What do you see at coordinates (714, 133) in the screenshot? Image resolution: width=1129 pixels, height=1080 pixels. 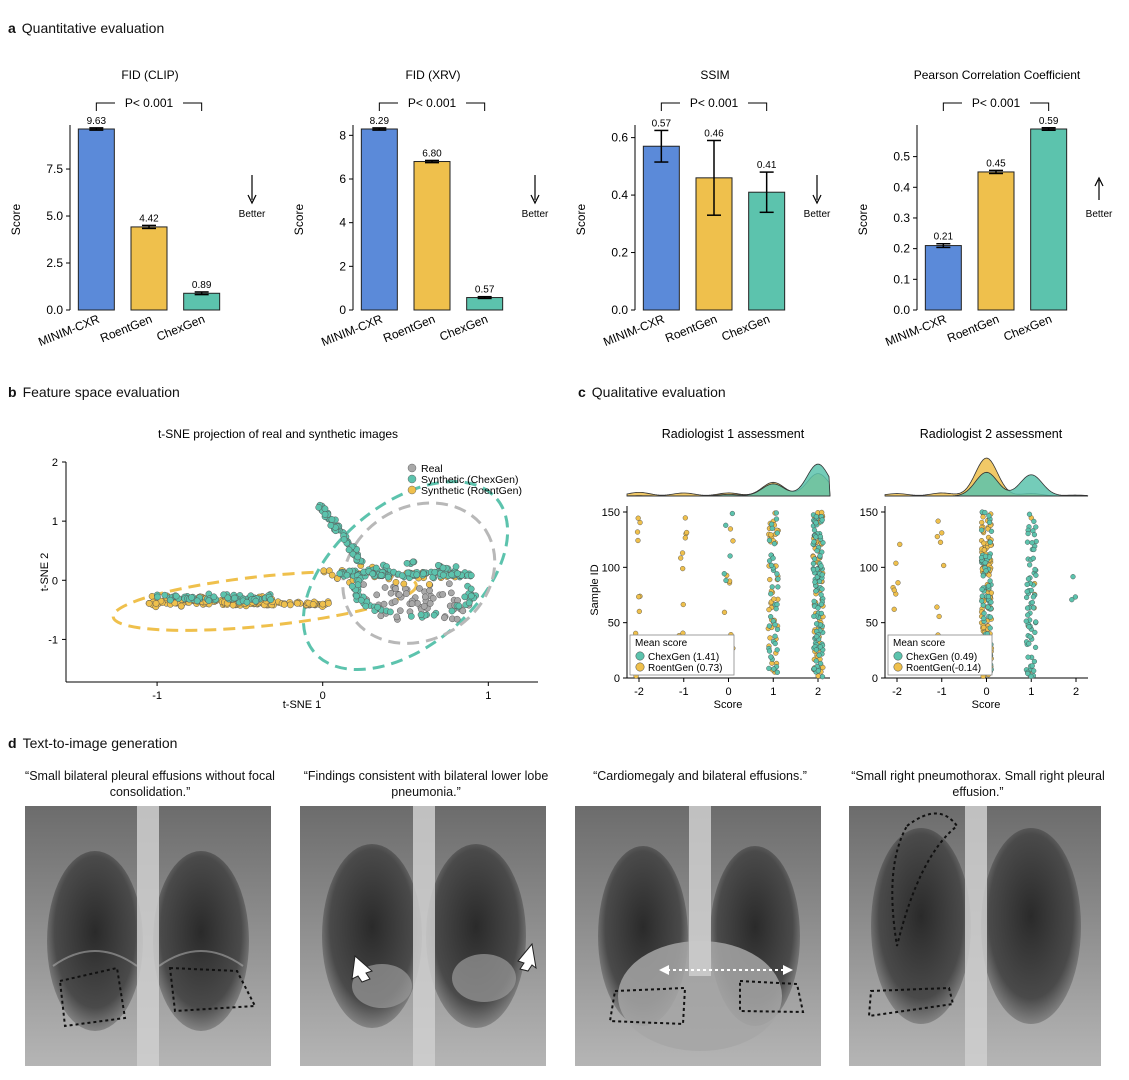 I see `data-label: 0.46` at bounding box center [714, 133].